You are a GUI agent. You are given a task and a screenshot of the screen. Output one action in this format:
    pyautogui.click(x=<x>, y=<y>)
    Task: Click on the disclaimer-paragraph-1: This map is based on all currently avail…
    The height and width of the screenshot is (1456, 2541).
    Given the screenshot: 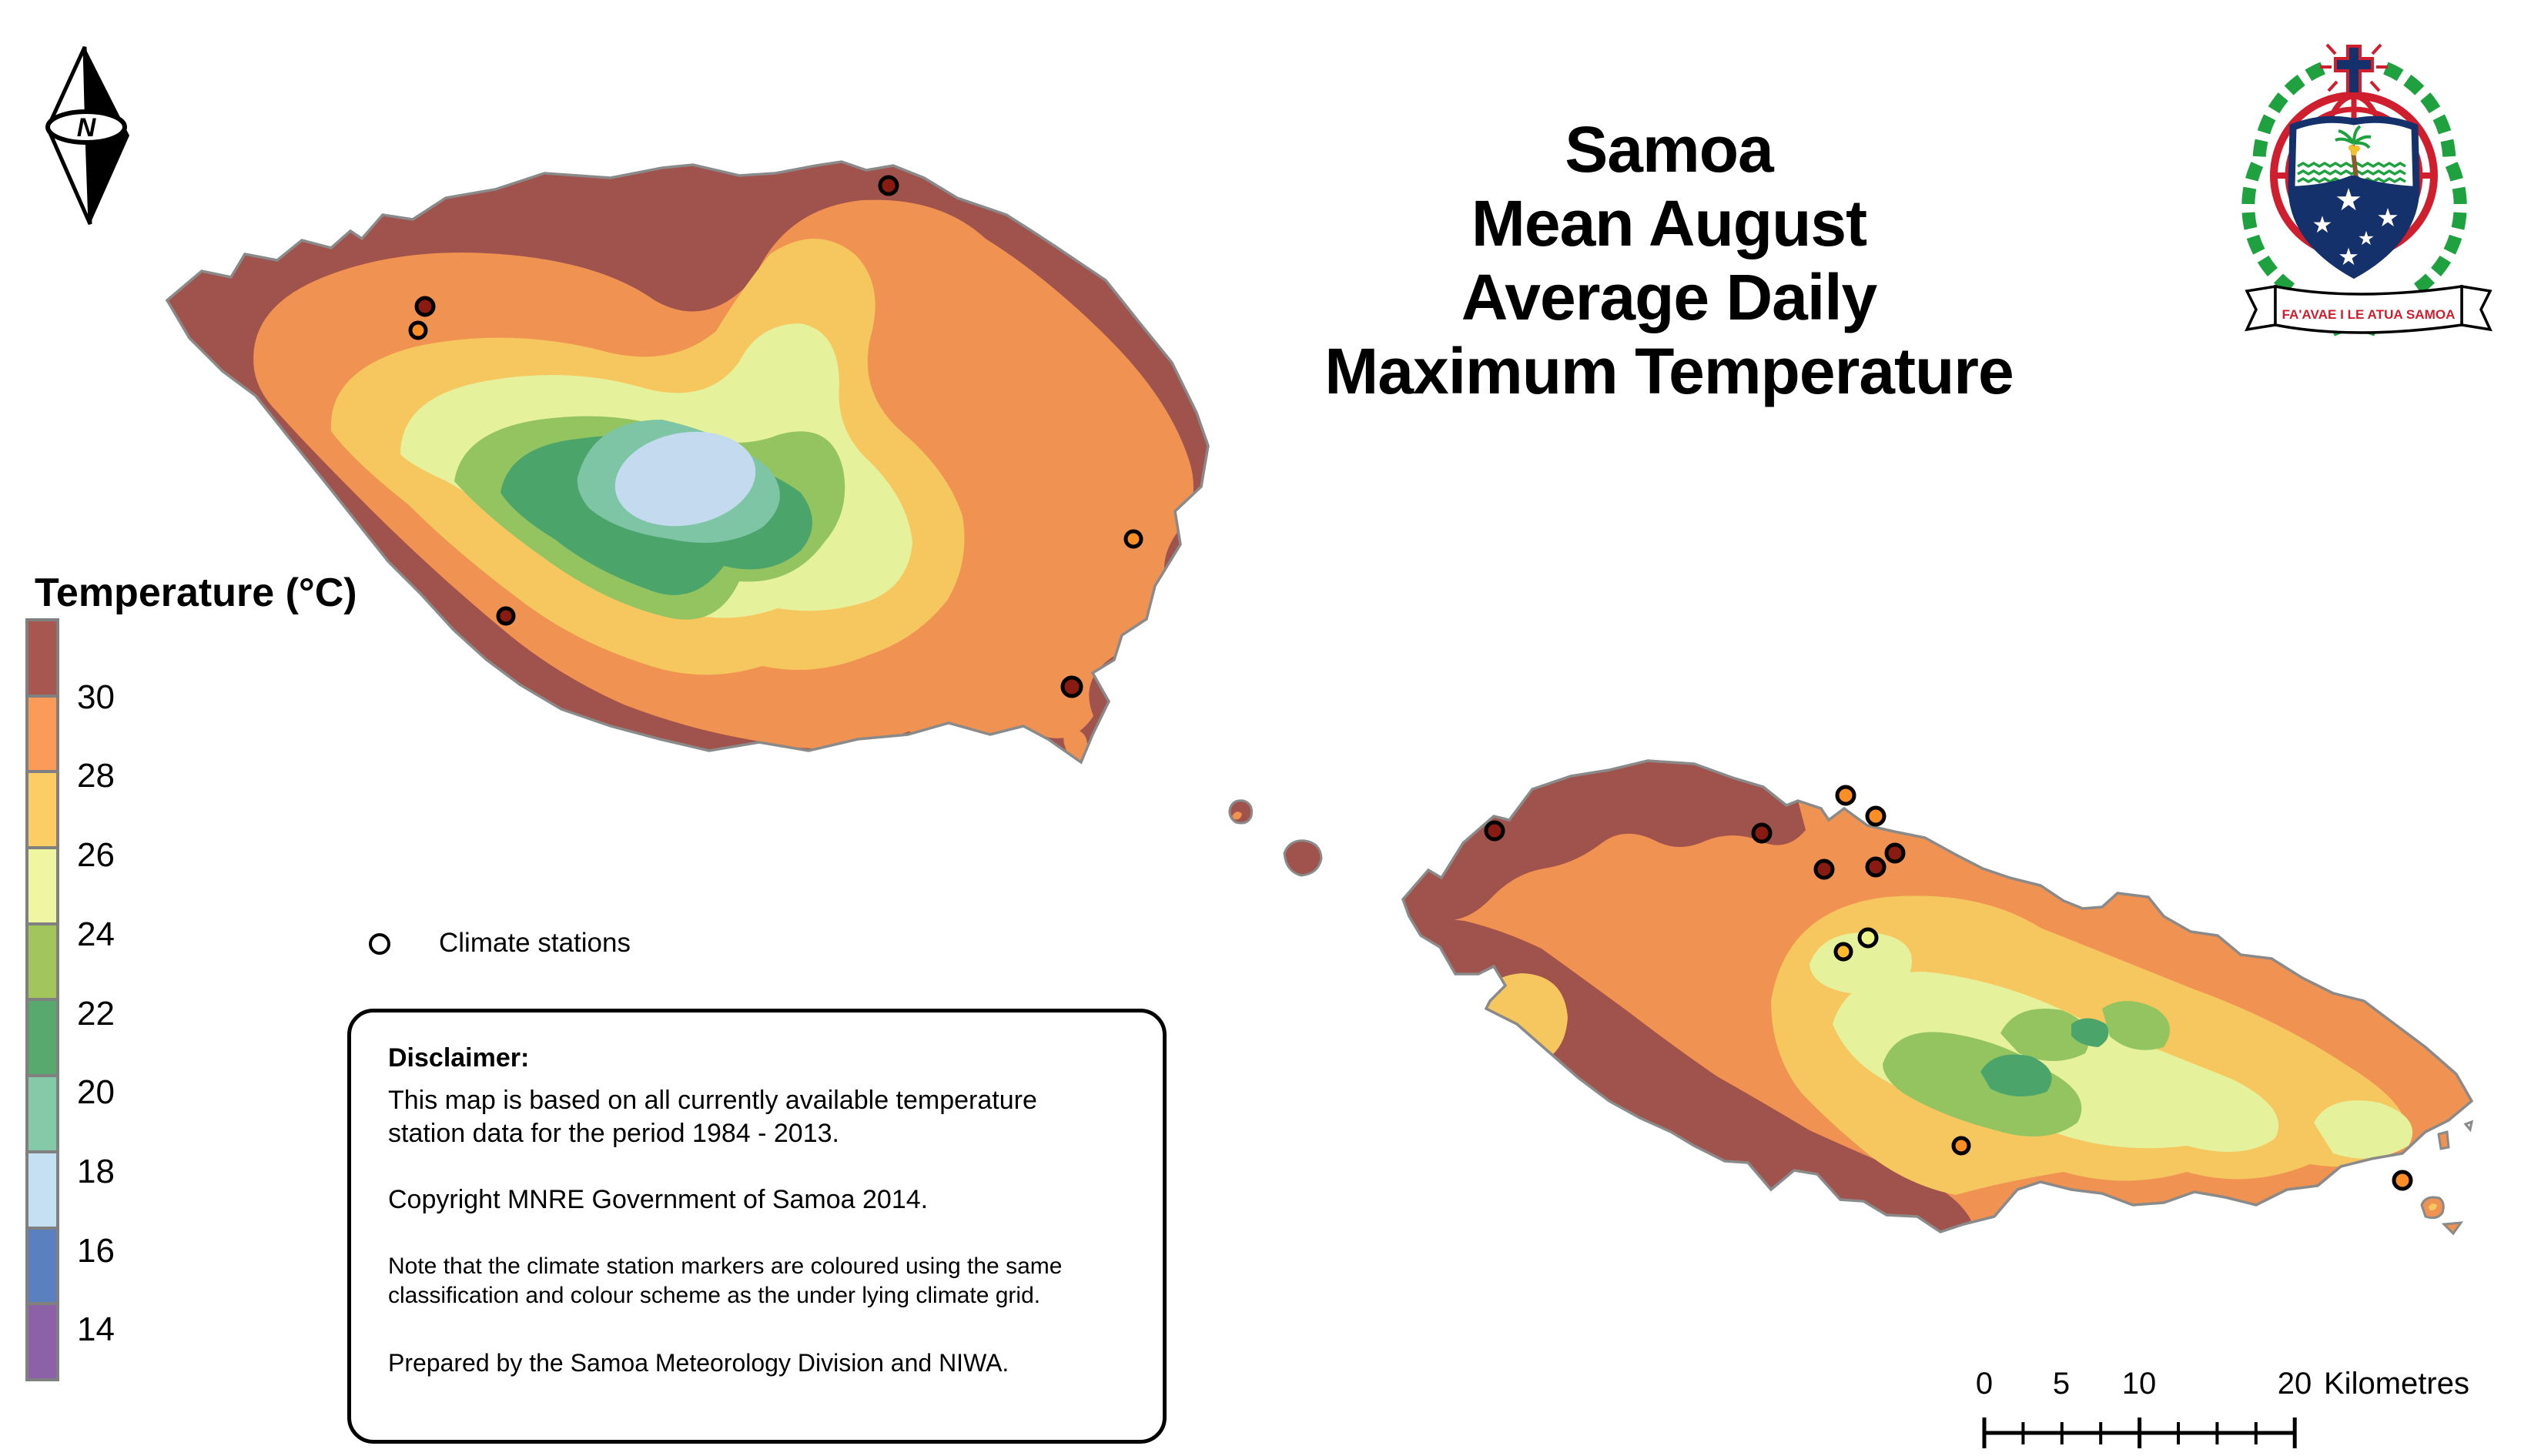 What is the action you would take?
    pyautogui.click(x=754, y=1117)
    